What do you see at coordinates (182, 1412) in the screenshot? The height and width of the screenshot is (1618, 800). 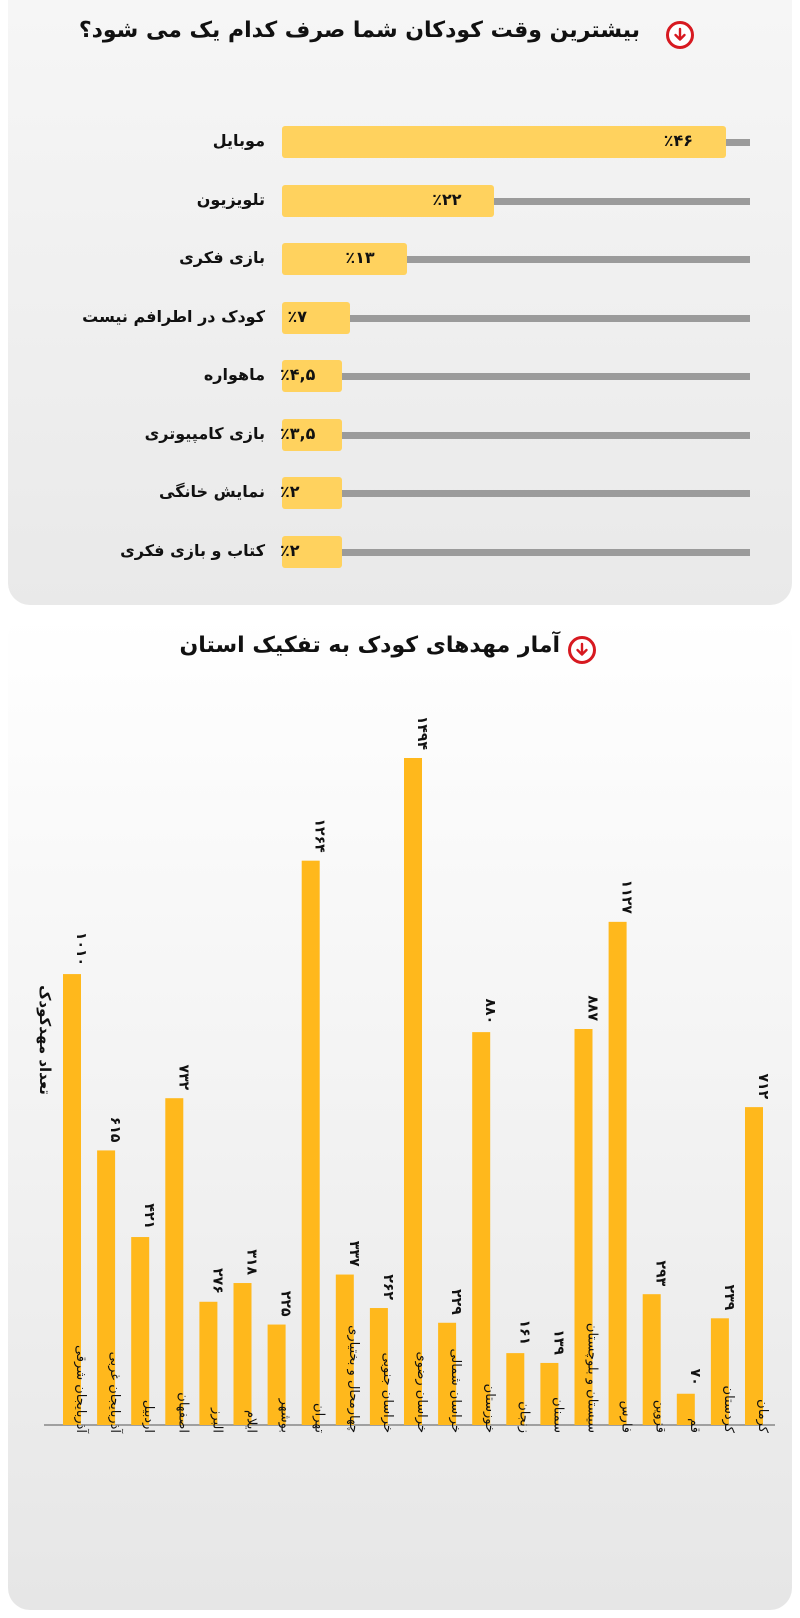 I see `province-tick-label: اصفهان` at bounding box center [182, 1412].